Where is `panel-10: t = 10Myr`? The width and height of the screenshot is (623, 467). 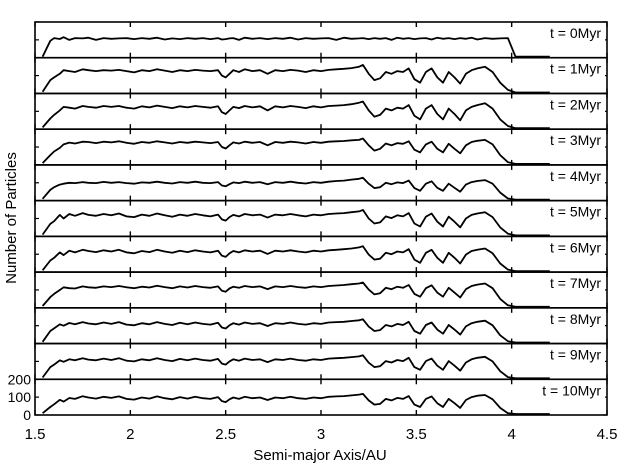
panel-10: t = 10Myr is located at coordinates (321, 397).